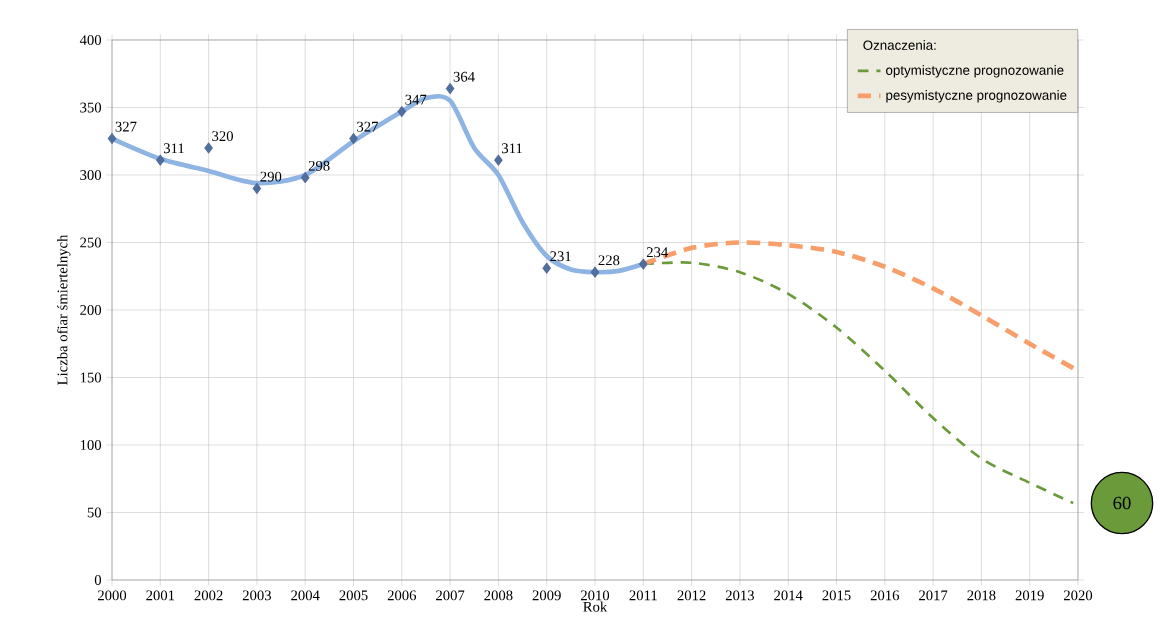 This screenshot has height=635, width=1158. I want to click on x-tick-label: 2006, so click(402, 595).